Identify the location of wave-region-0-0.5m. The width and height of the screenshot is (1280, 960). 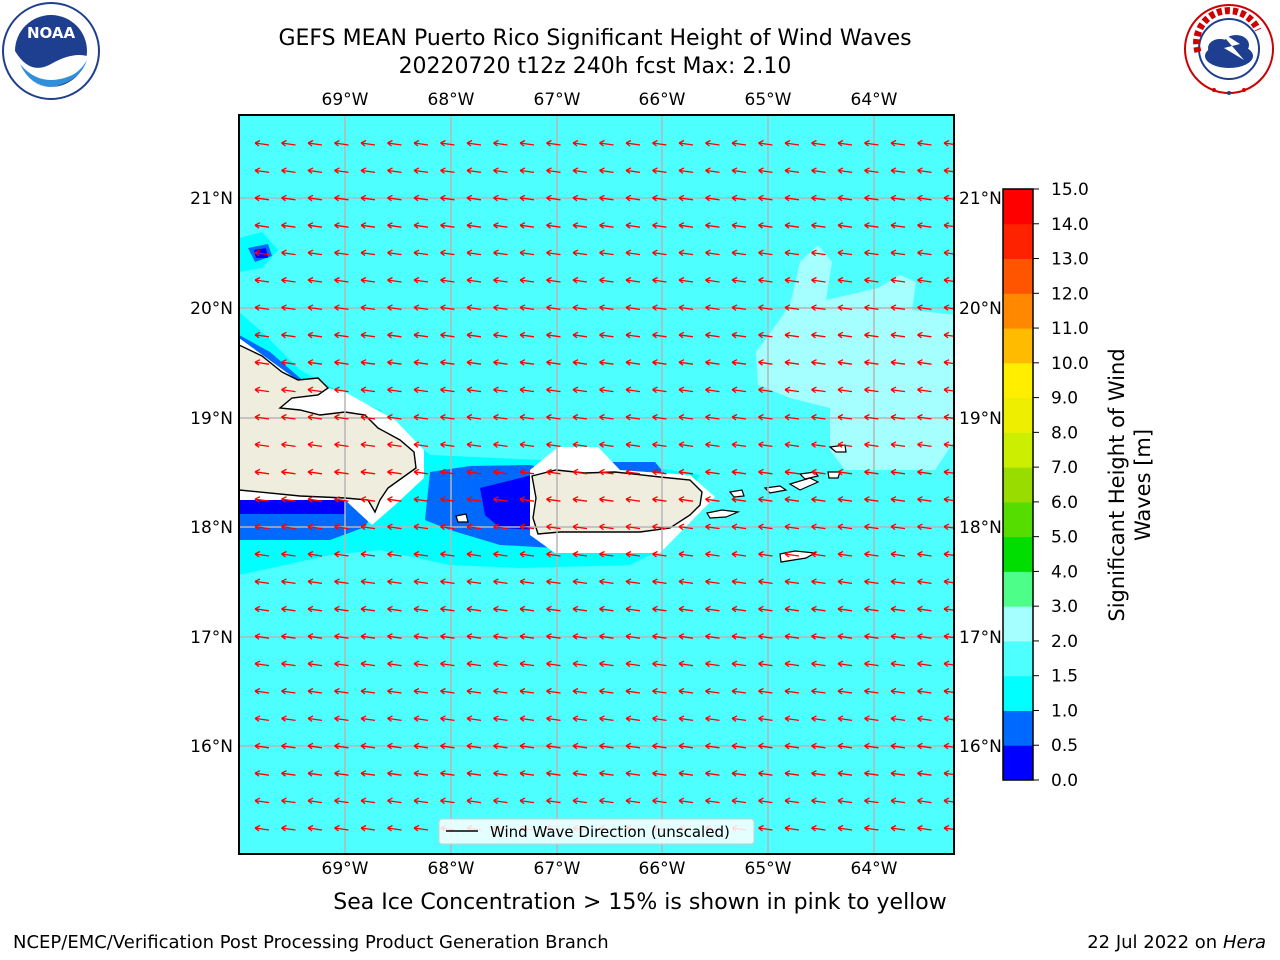
(510, 502).